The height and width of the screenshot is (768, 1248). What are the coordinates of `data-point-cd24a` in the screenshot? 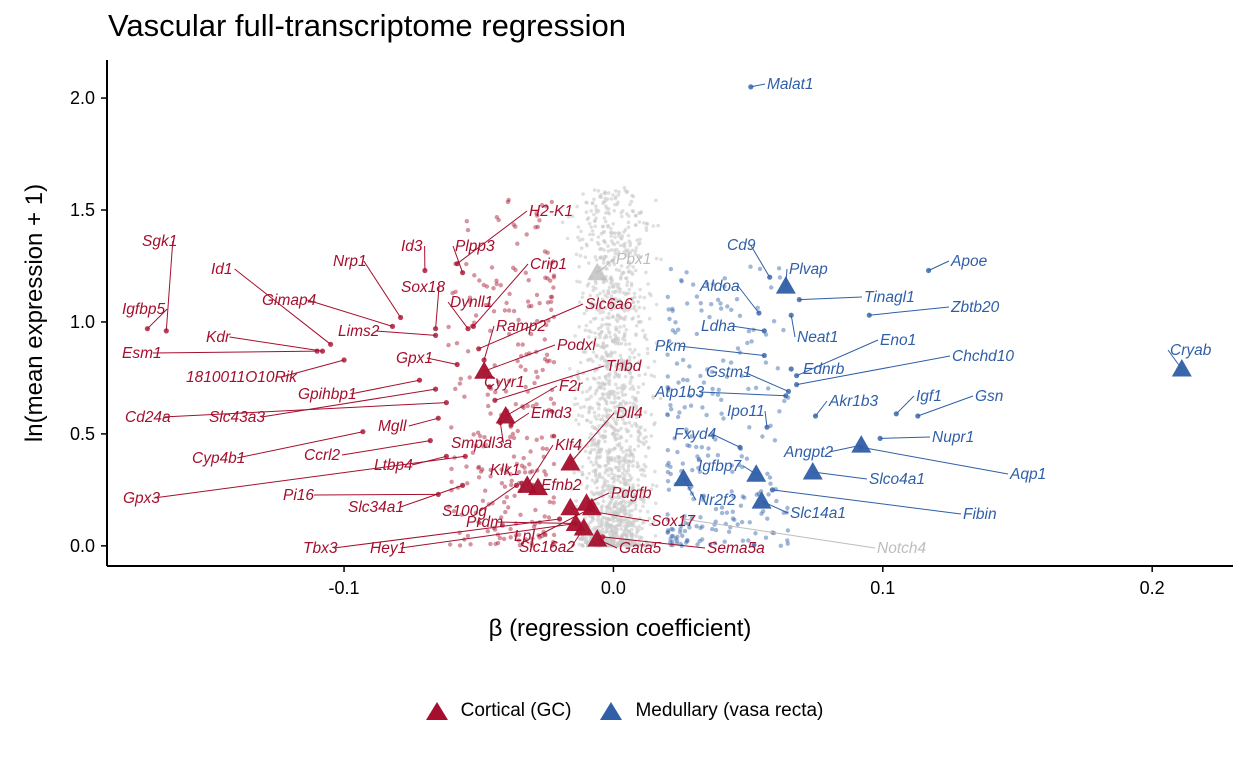 It's located at (446, 403).